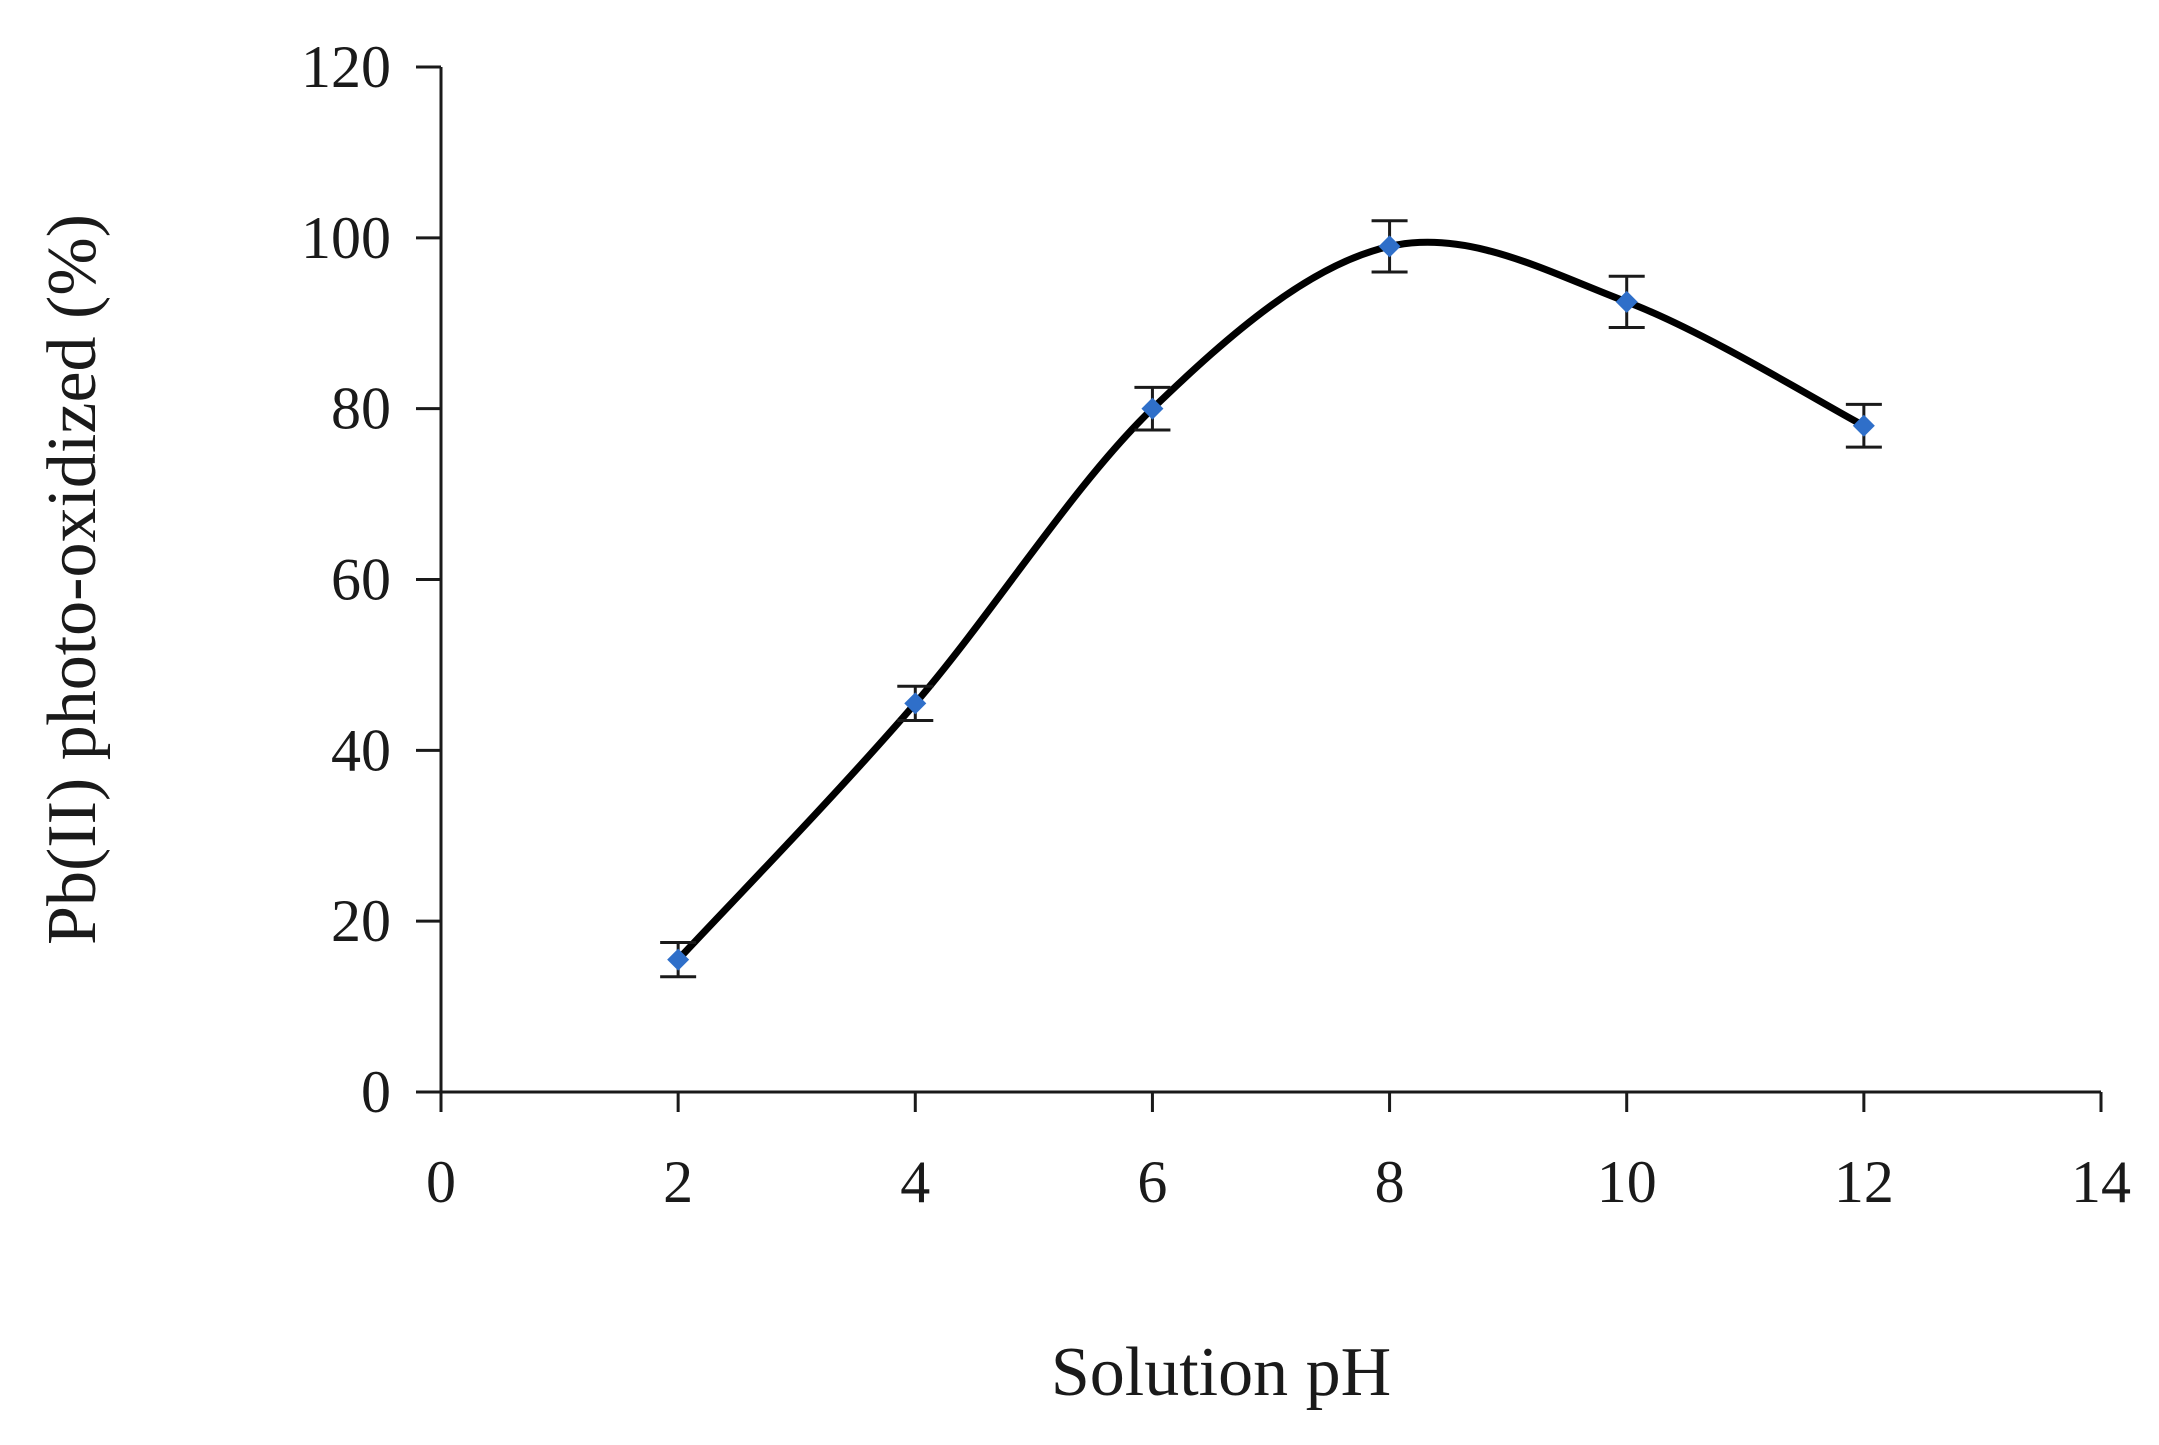  I want to click on y-tick-label-4: 80, so click(361, 409).